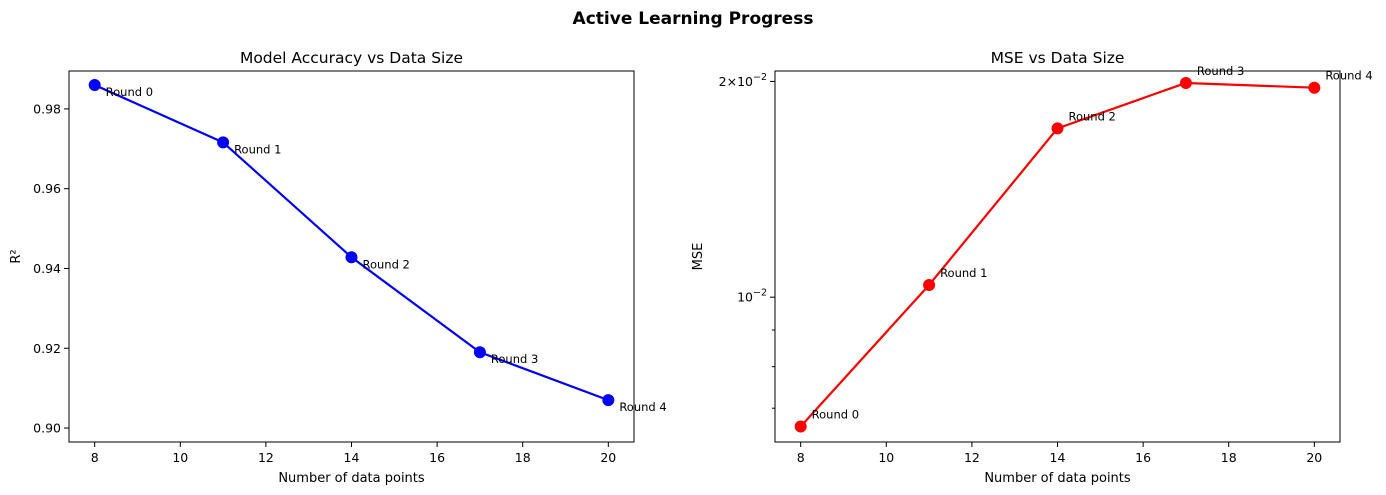  I want to click on figure-title: Active Learning Progress, so click(693, 19).